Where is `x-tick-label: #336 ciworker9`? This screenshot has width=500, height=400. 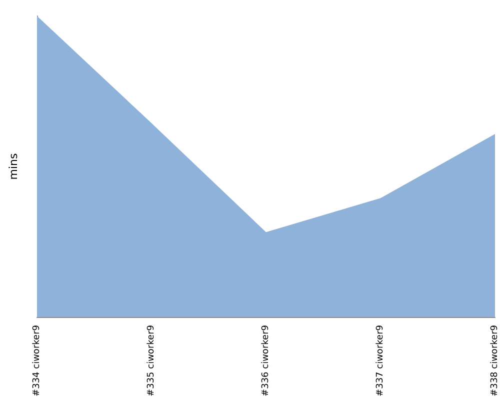
x-tick-label: #336 ciworker9 is located at coordinates (266, 360).